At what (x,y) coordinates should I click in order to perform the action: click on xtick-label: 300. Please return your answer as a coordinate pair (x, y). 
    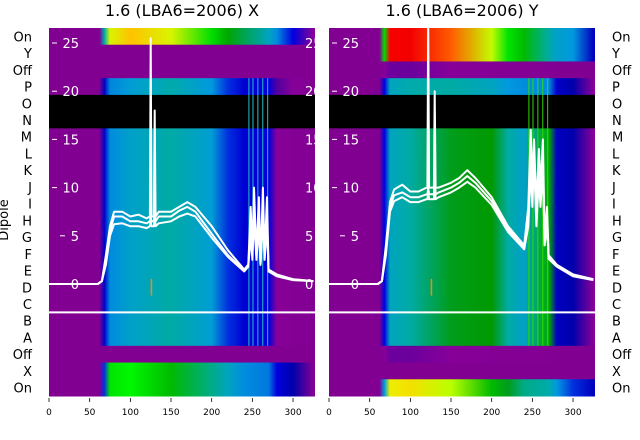
    Looking at the image, I should click on (292, 413).